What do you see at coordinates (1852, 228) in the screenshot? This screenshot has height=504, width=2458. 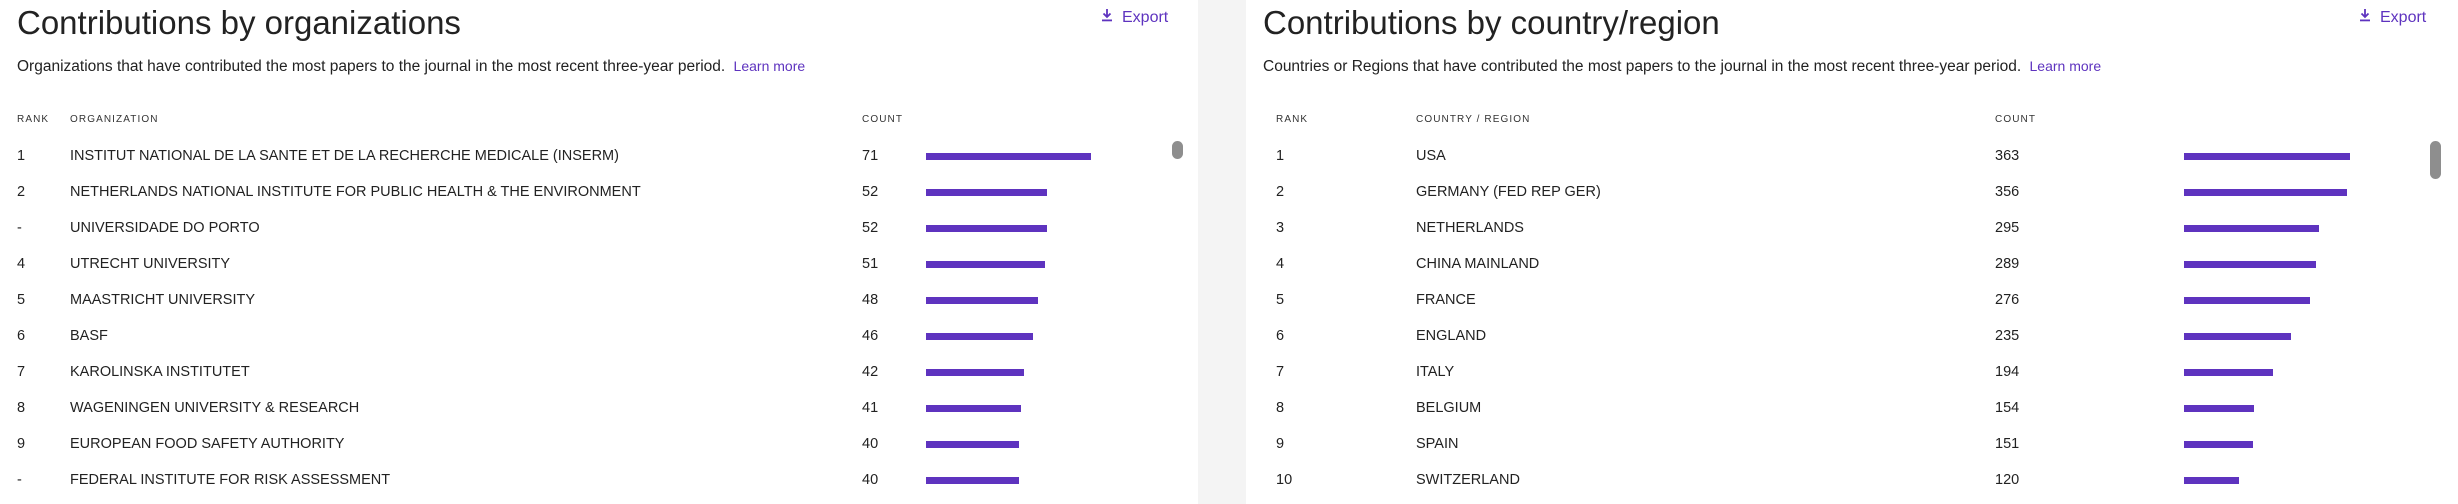 I see `table-row: 3 NETHERLANDS 295` at bounding box center [1852, 228].